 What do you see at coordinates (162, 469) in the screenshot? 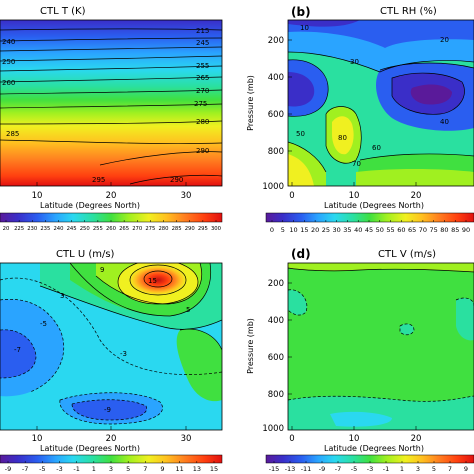
I see `colorbar-tick-label: 9` at bounding box center [162, 469].